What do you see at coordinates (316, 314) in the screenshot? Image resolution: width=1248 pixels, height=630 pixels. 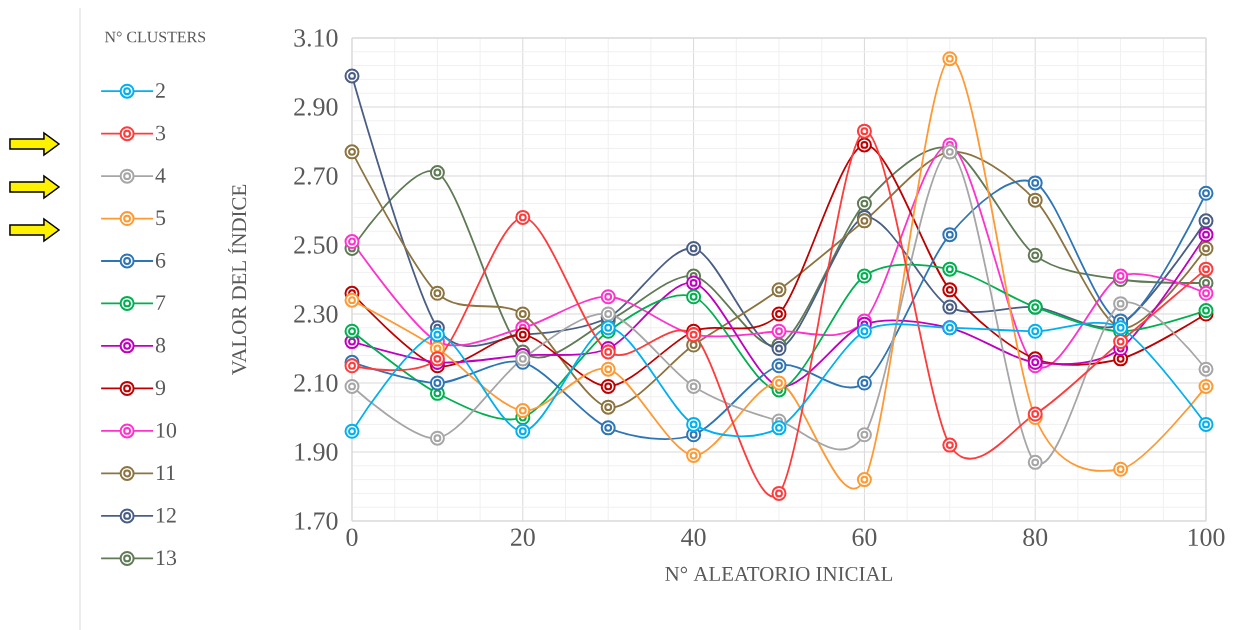 I see `y-tick-label: 2.30` at bounding box center [316, 314].